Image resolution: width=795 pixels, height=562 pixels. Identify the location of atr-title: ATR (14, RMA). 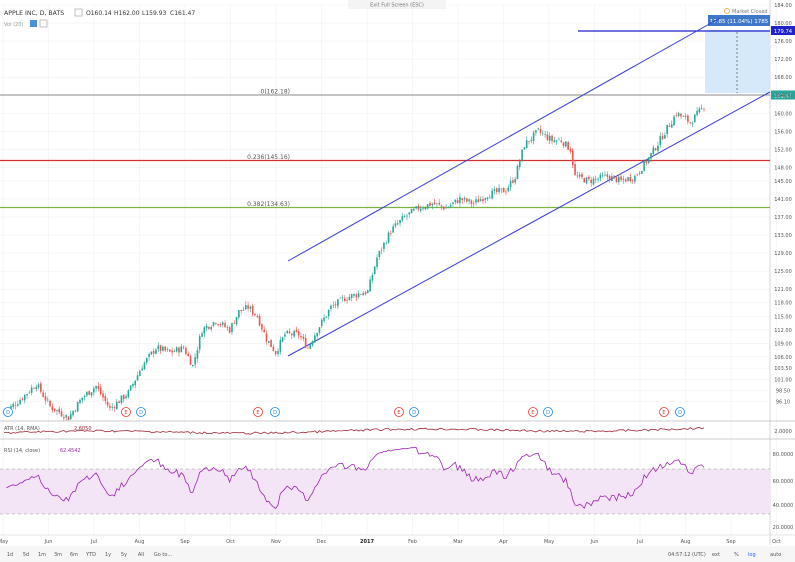
(22, 429).